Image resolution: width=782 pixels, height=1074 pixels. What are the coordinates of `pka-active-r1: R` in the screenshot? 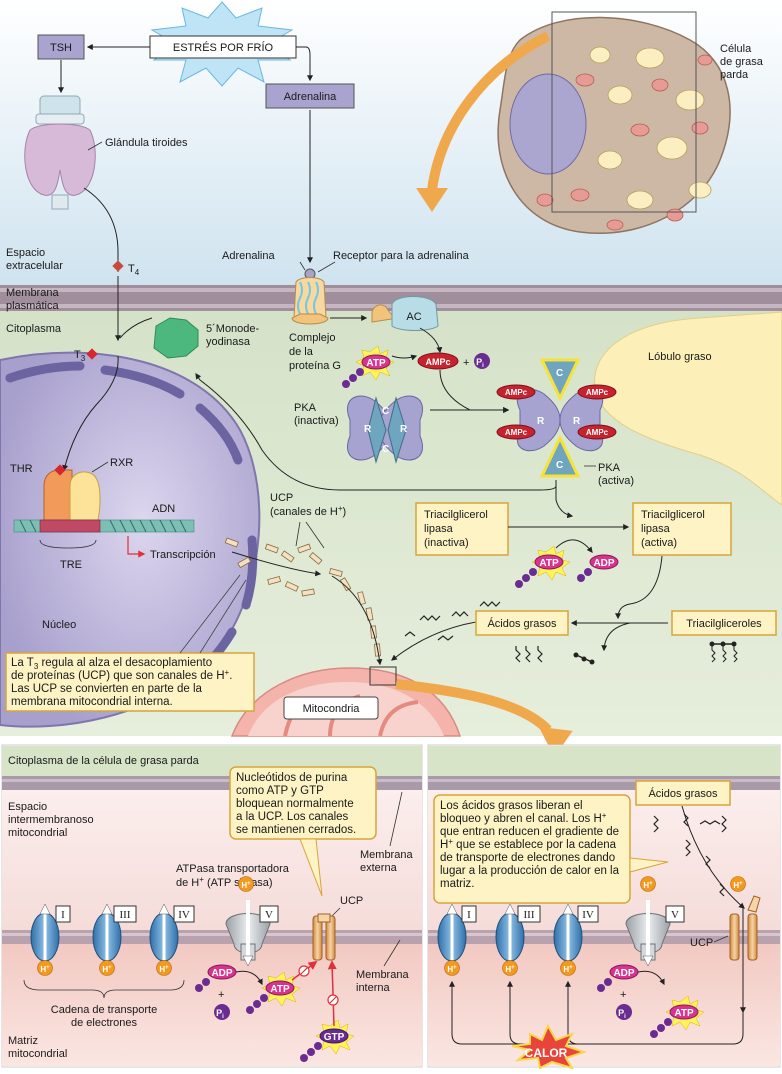 It's located at (541, 421).